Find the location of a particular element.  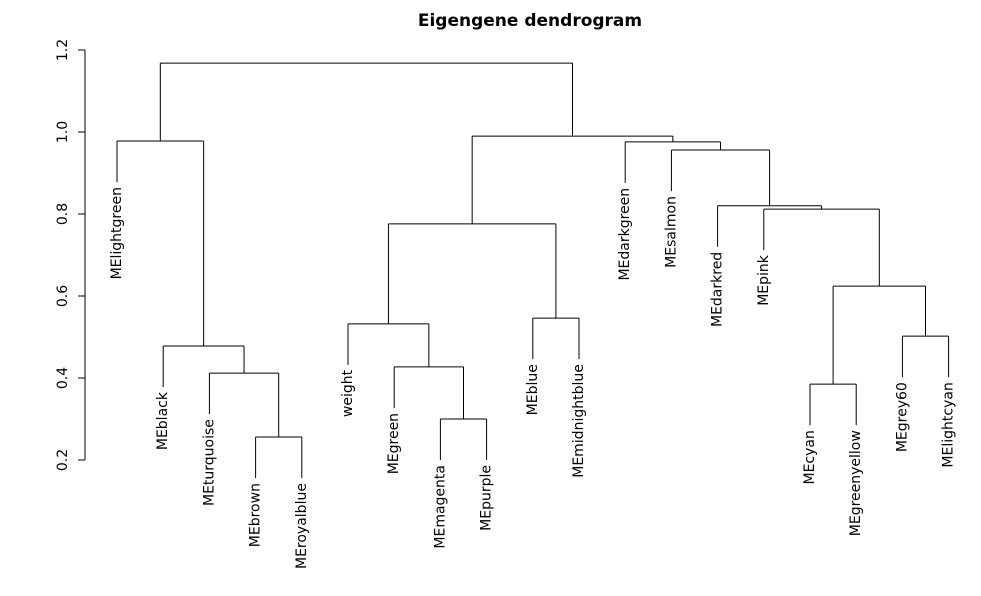

leaf-label: MEgreenyellow is located at coordinates (856, 483).